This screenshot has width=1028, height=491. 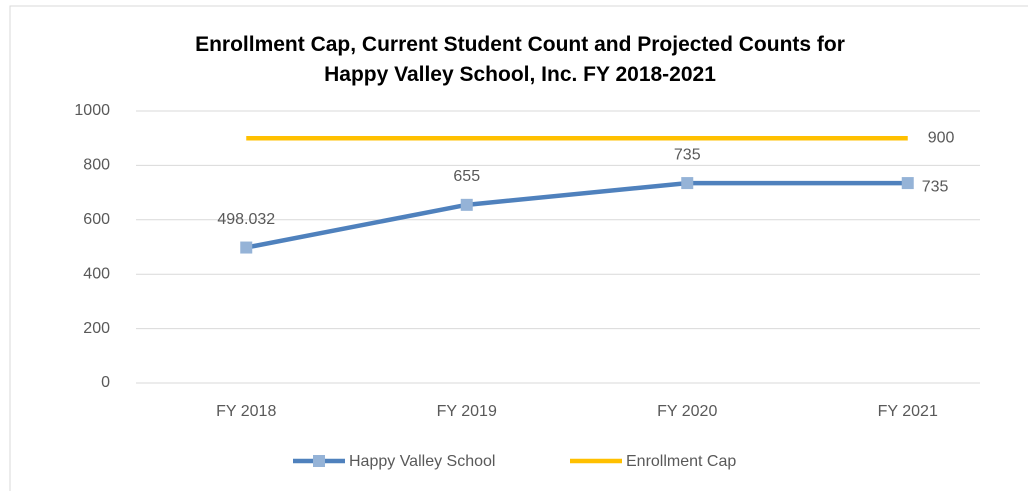 I want to click on y-tick-label: 0, so click(x=105, y=382).